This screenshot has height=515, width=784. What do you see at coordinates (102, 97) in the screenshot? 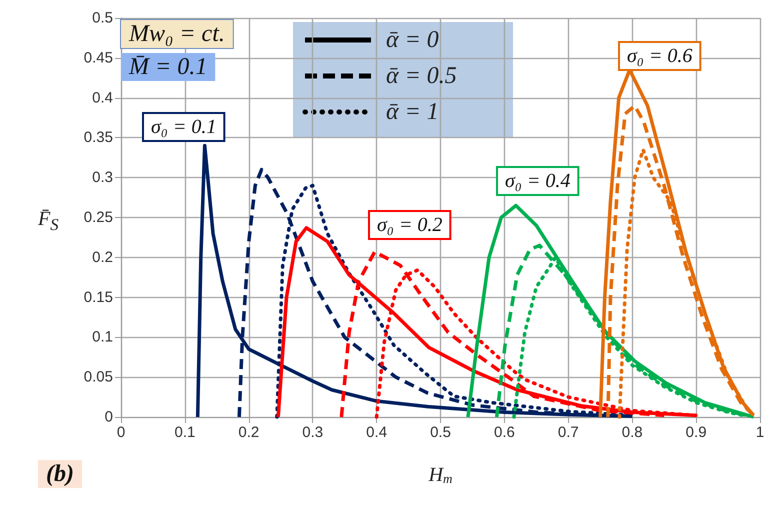
I see `y-tick-label: 0.4` at bounding box center [102, 97].